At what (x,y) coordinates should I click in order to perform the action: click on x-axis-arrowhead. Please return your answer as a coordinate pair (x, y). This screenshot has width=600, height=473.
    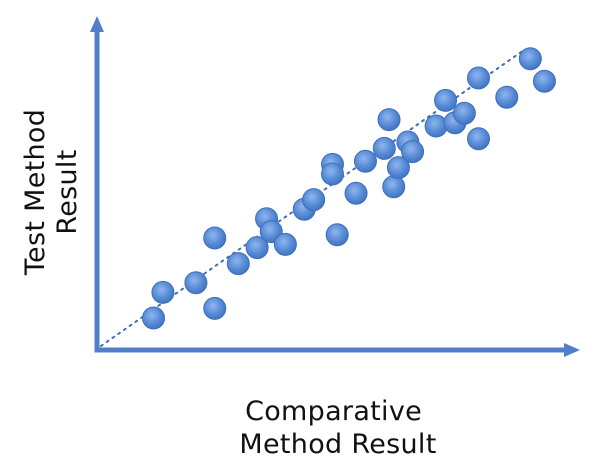
    Looking at the image, I should click on (572, 350).